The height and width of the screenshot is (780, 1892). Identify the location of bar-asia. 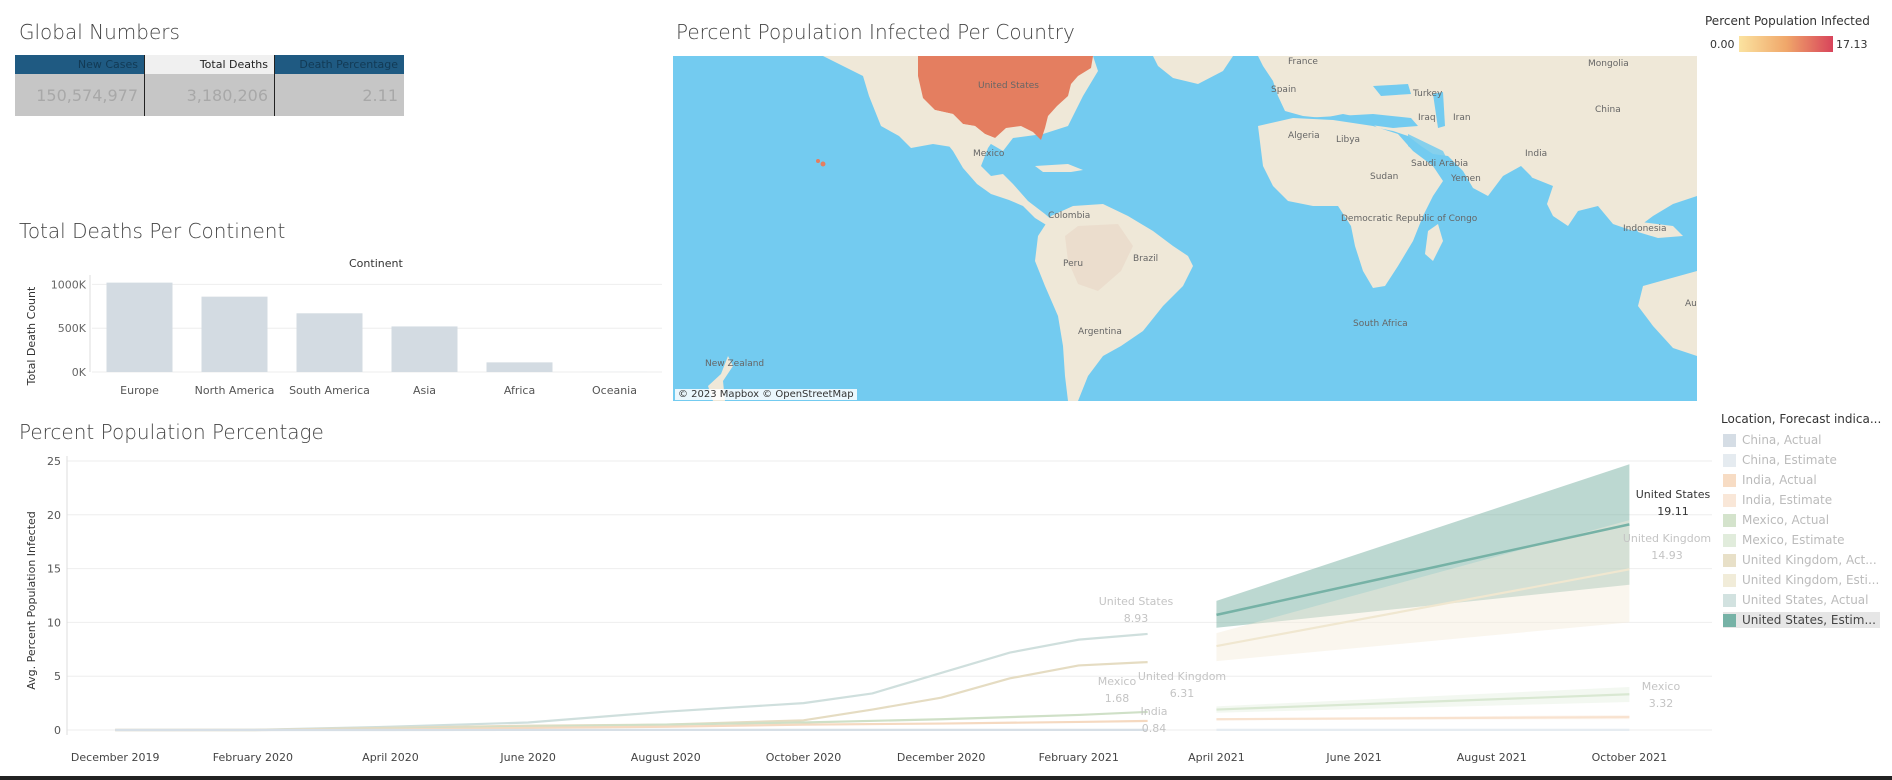
(424, 349).